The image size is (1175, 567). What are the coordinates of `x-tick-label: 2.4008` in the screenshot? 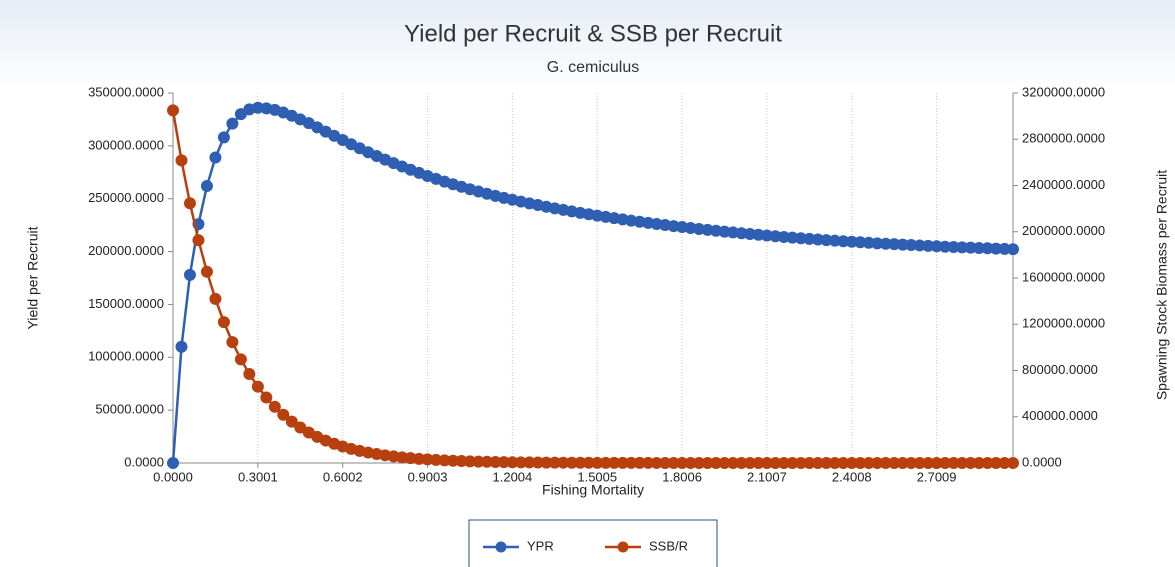 It's located at (852, 476).